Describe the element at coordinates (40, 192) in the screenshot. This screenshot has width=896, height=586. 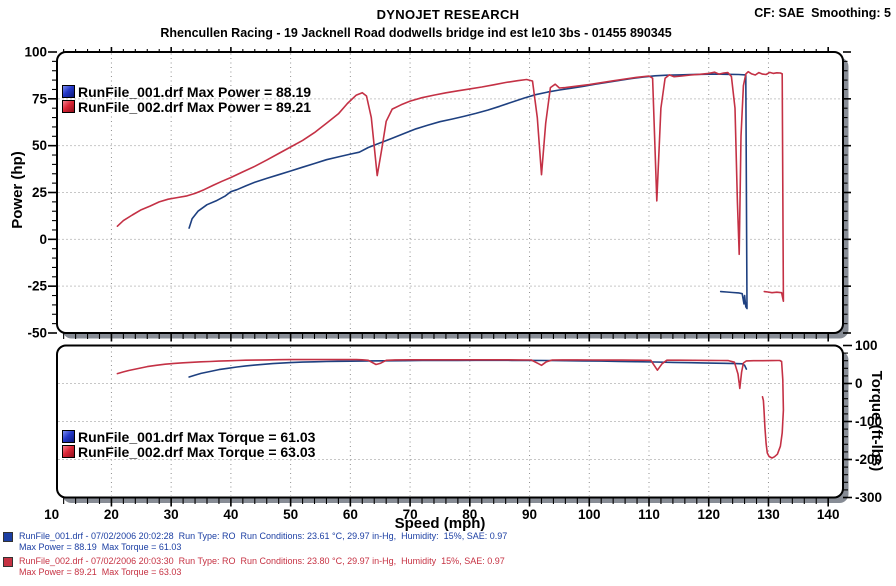
I see `power-tick-label: 25` at that location.